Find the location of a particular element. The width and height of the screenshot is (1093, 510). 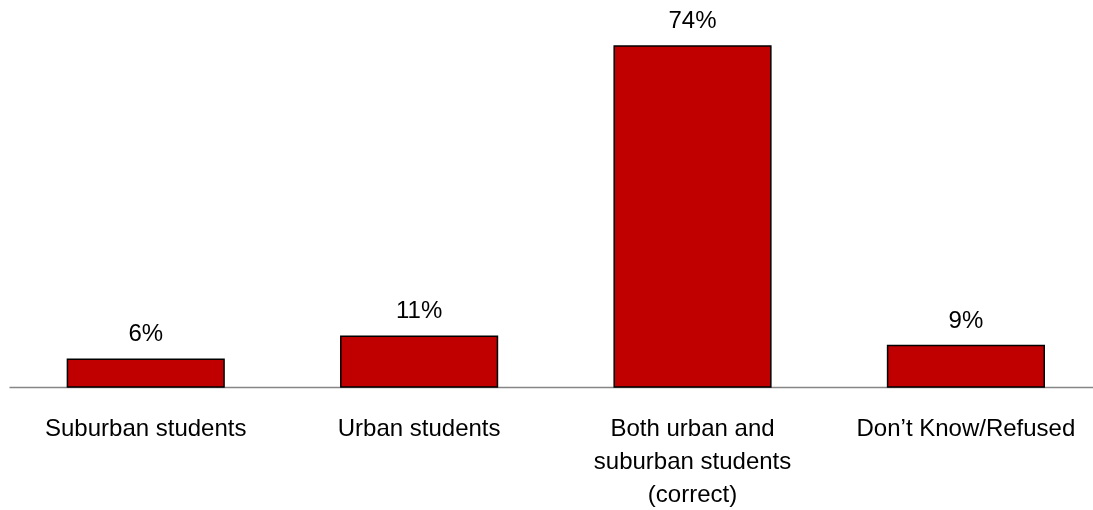

x-tick-label: Don’t Know/Refused is located at coordinates (966, 427).